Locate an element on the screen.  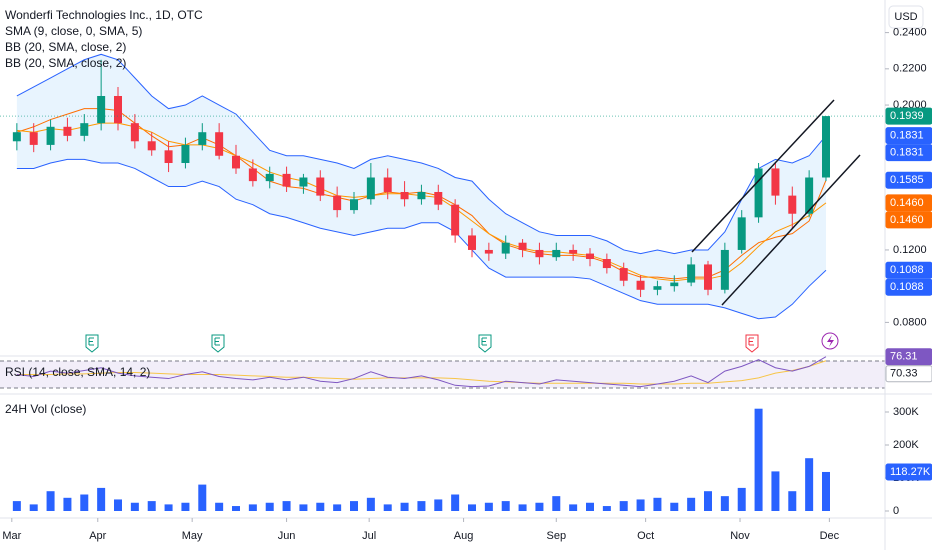
dividend-icon is located at coordinates (830, 341).